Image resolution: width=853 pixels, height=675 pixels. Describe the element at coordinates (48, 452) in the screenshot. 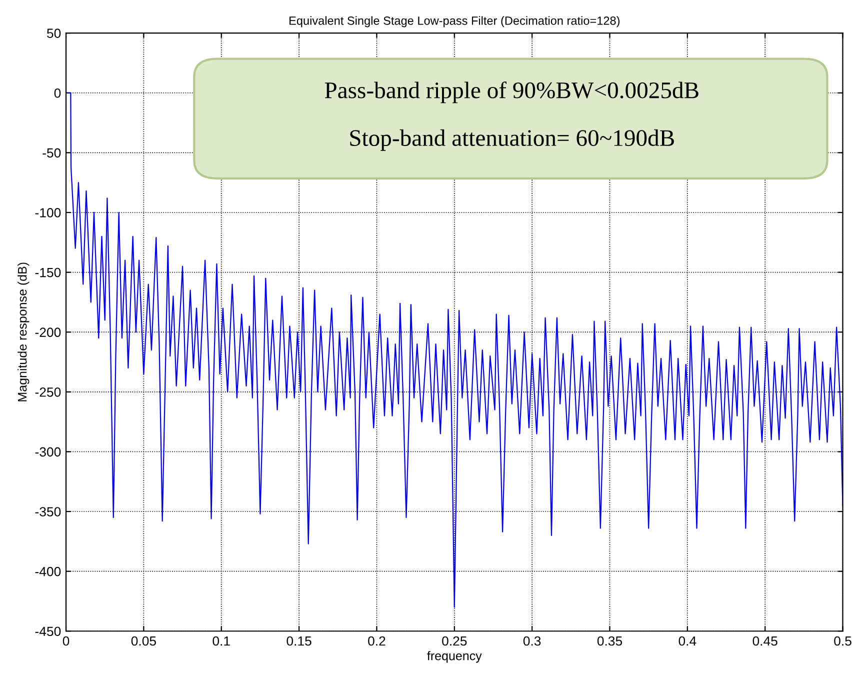

I see `y-tick-label: -300` at that location.